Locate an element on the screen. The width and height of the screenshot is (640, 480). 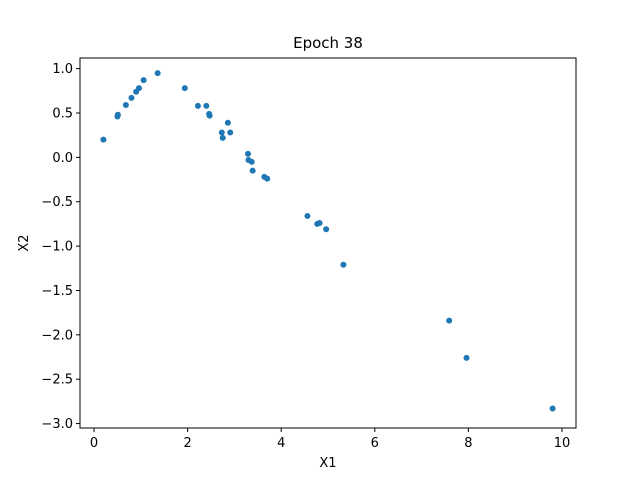
x-tick-label: 4 is located at coordinates (281, 443).